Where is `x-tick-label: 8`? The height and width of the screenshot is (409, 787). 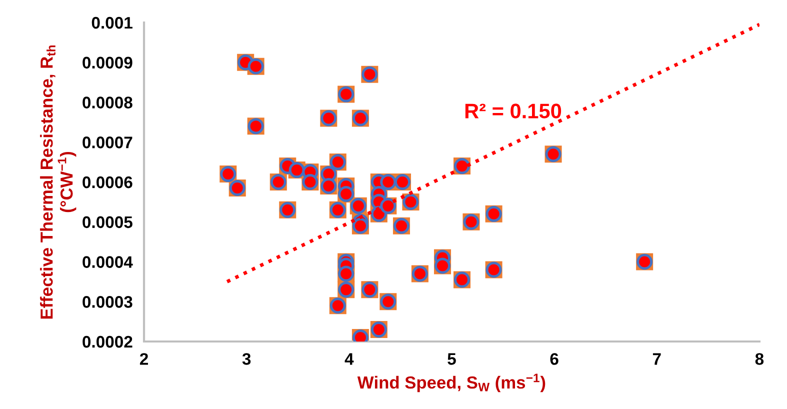
x-tick-label: 8 is located at coordinates (759, 359).